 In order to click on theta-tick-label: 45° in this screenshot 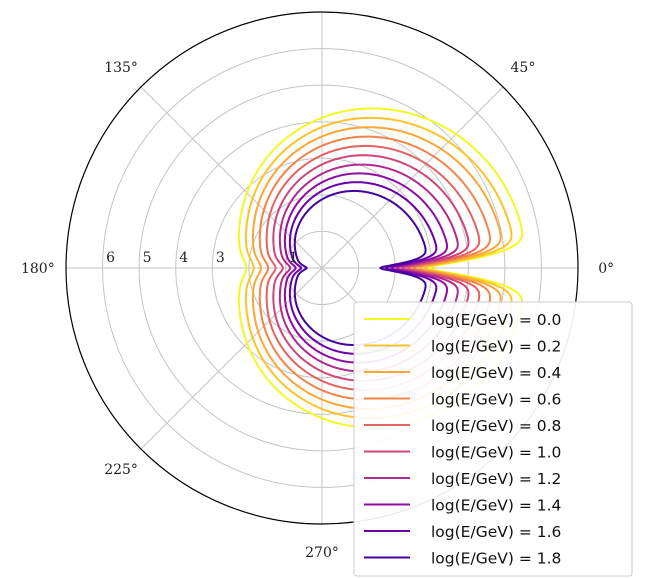, I will do `click(523, 68)`.